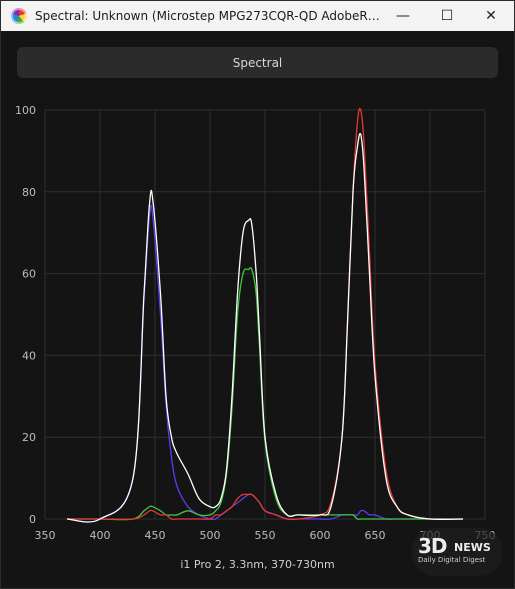 This screenshot has width=515, height=589. I want to click on y-tick-label: 20, so click(29, 437).